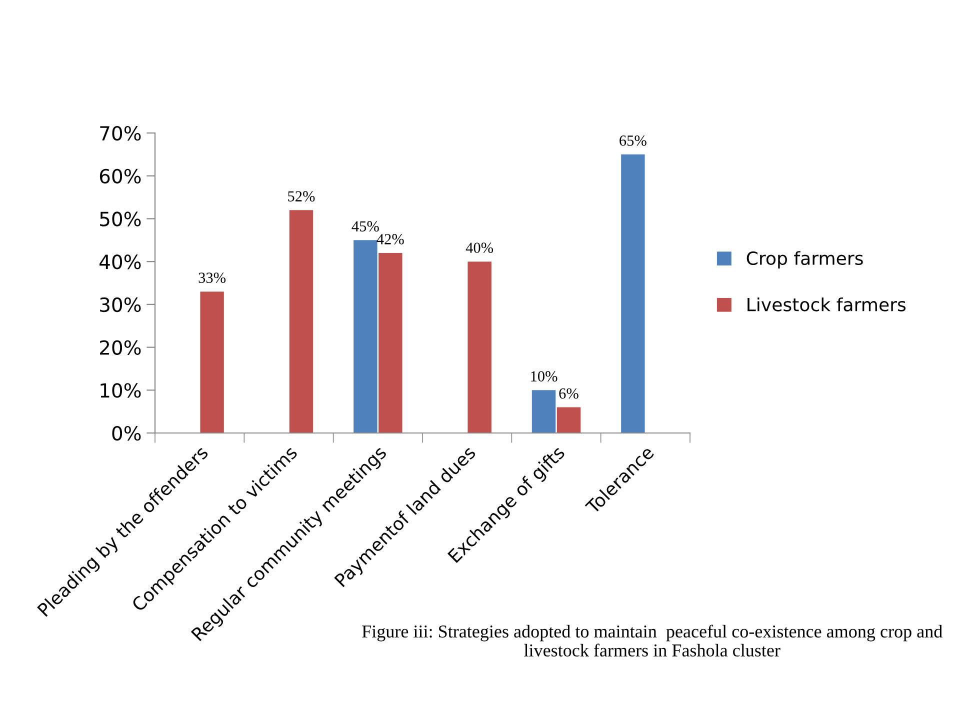  I want to click on data-label: 52%, so click(301, 196).